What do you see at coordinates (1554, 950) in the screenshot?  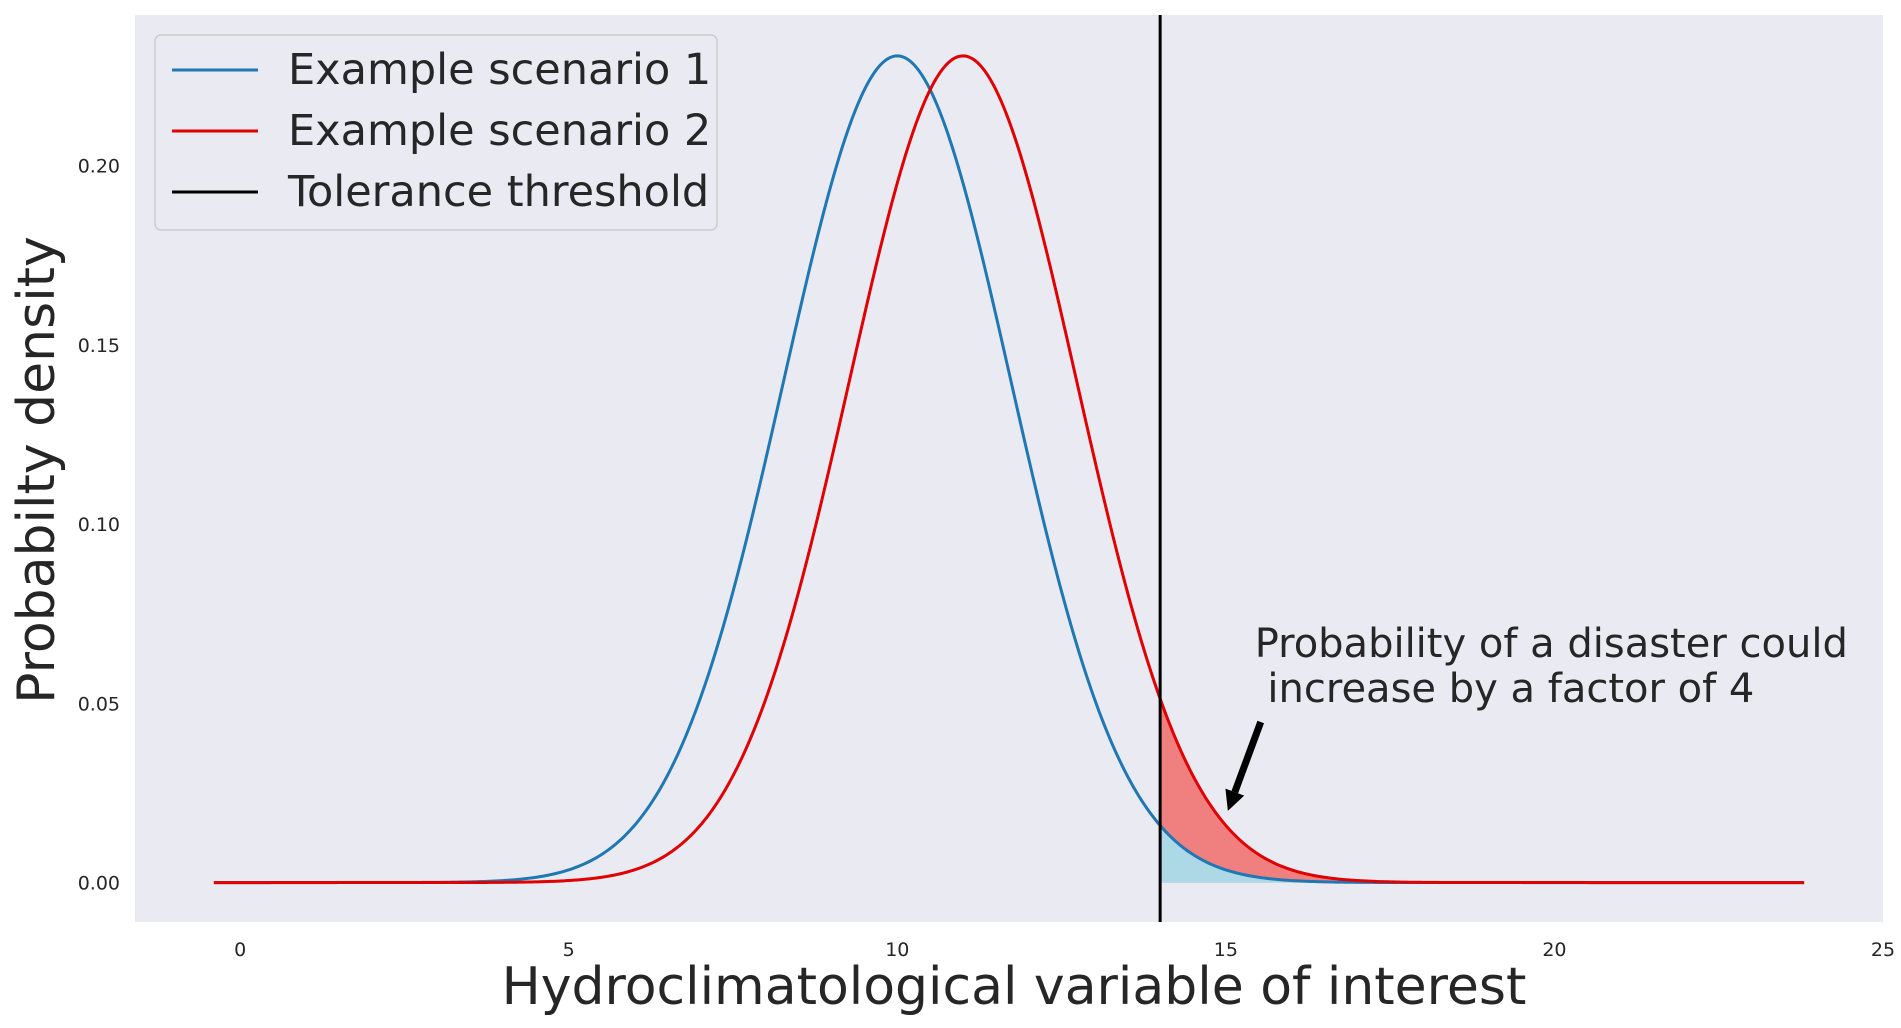 I see `x-tick-label: 20` at bounding box center [1554, 950].